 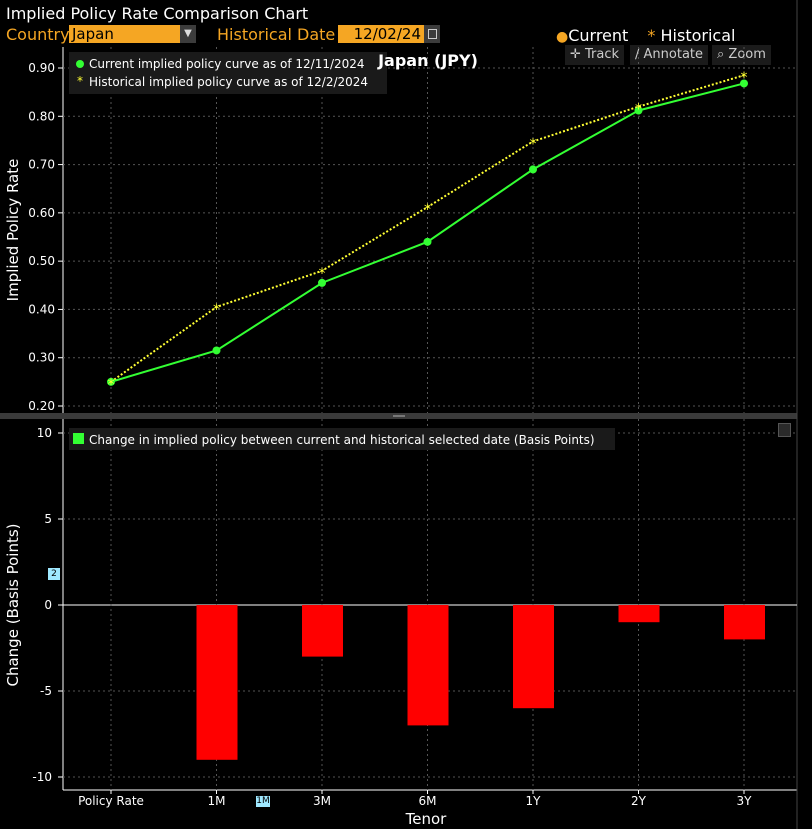 I want to click on pencil-icon: ∕, so click(x=639, y=54).